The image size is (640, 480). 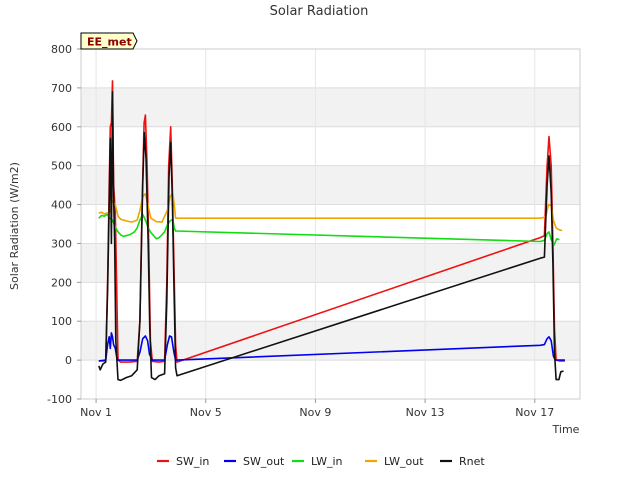 I want to click on x-axis-title: Time, so click(x=566, y=429).